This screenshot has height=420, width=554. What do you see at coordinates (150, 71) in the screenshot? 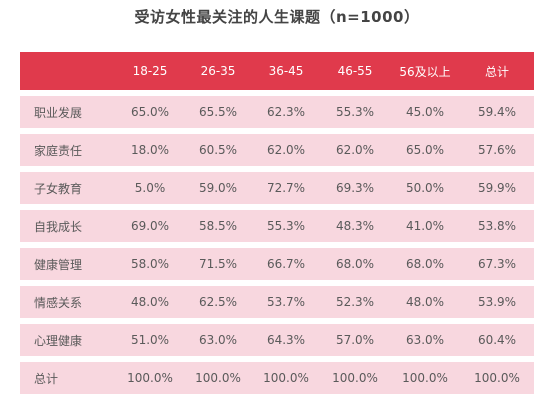
I see `column-header: 18-25` at bounding box center [150, 71].